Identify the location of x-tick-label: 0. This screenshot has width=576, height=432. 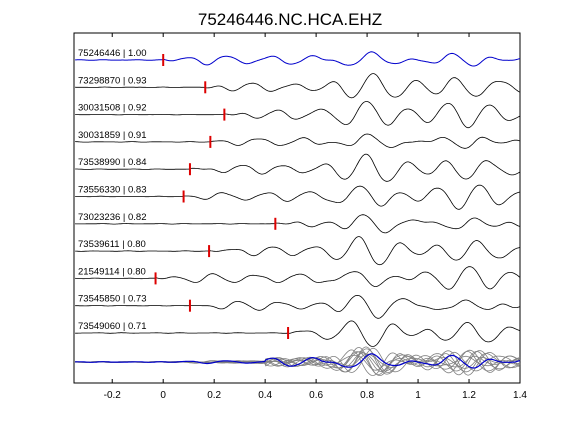
(163, 395).